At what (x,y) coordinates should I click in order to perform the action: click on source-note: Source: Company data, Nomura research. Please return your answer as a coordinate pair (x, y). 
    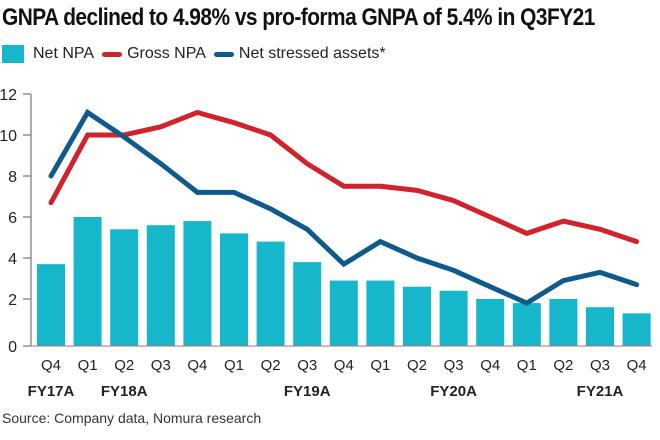
    Looking at the image, I should click on (132, 418).